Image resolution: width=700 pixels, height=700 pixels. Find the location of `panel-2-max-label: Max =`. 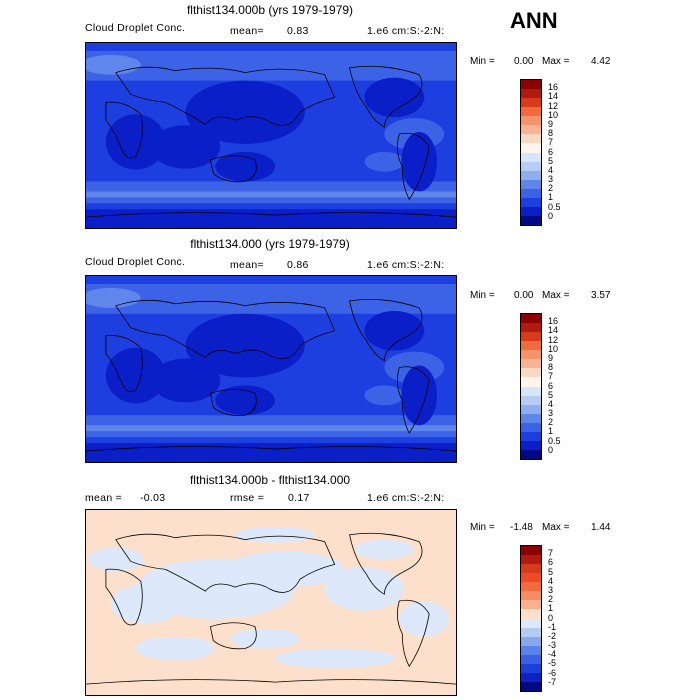

panel-2-max-label: Max = is located at coordinates (556, 295).